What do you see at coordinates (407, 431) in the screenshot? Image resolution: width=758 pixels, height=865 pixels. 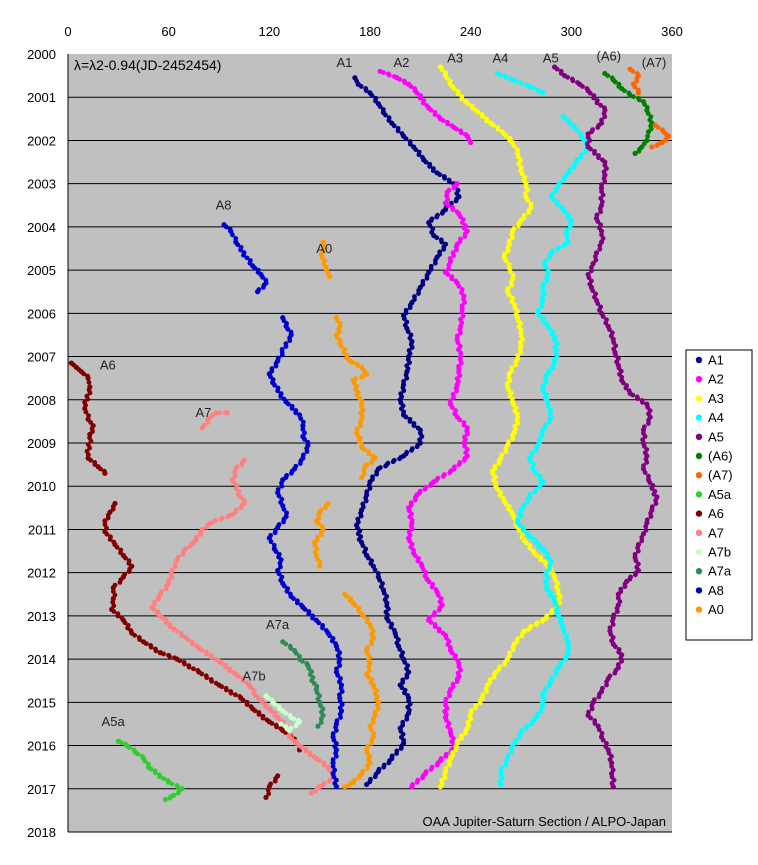 I see `series-a1` at bounding box center [407, 431].